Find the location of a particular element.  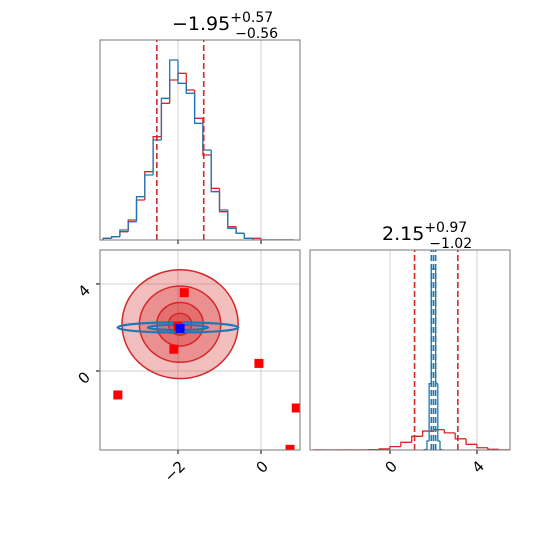

x-tick-label: −2 is located at coordinates (175, 471).